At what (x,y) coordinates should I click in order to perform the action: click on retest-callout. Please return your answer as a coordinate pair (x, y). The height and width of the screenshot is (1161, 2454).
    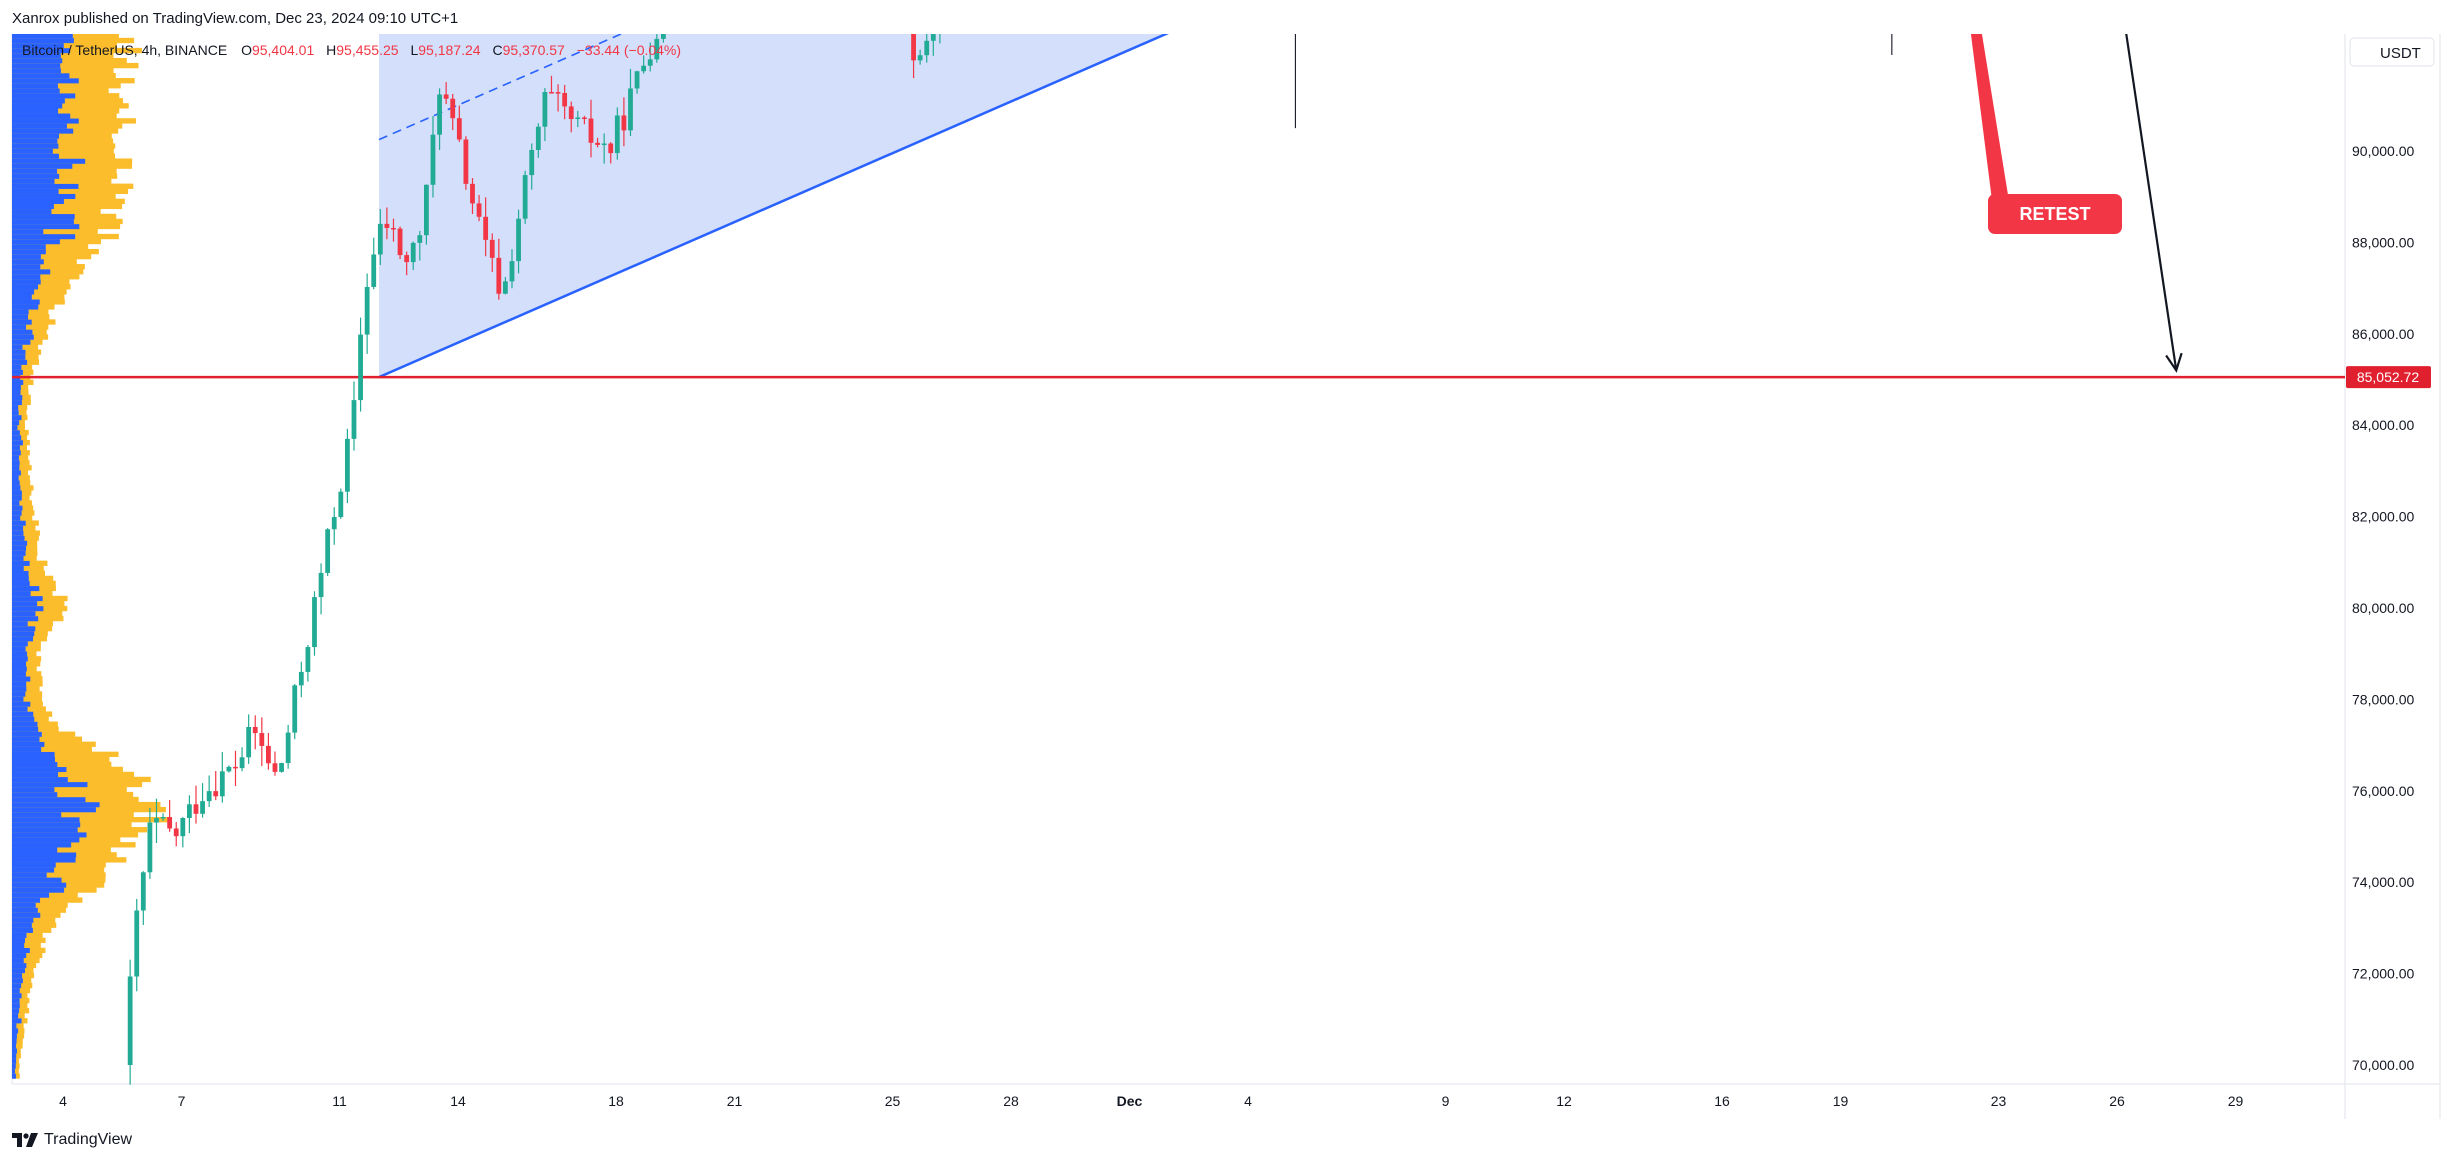
    Looking at the image, I should click on (2055, 214).